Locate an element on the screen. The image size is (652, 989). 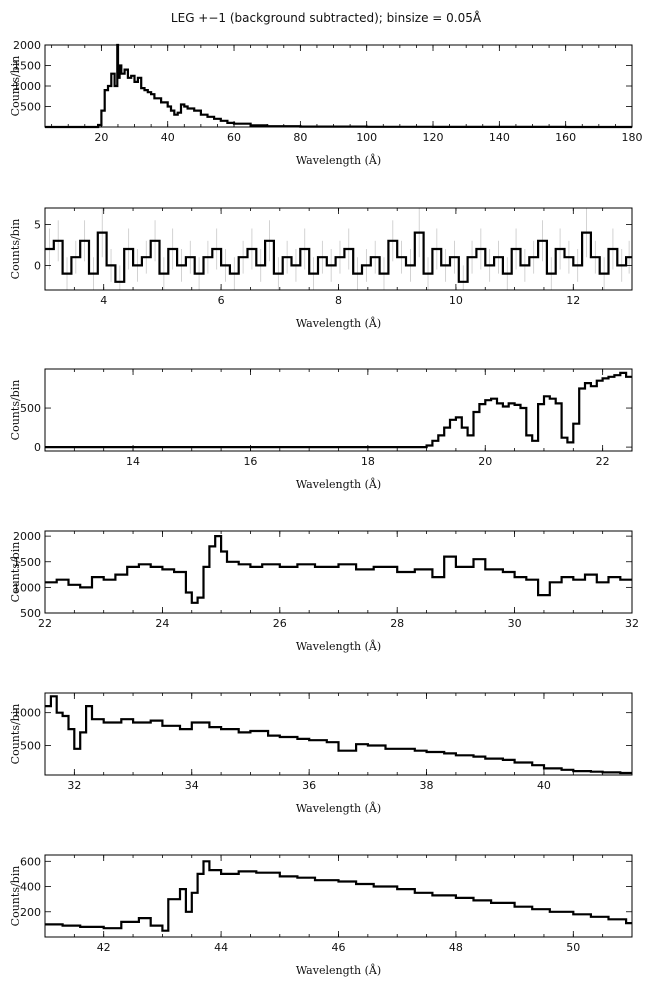
x-tick-label: 180 is located at coordinates (632, 137).